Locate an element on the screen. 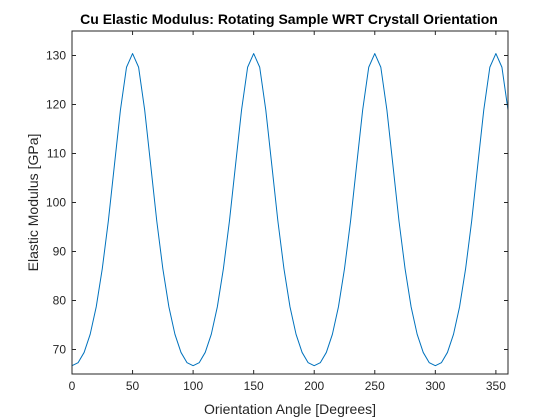 The height and width of the screenshot is (420, 560). y-tick-label: 100 is located at coordinates (56, 203).